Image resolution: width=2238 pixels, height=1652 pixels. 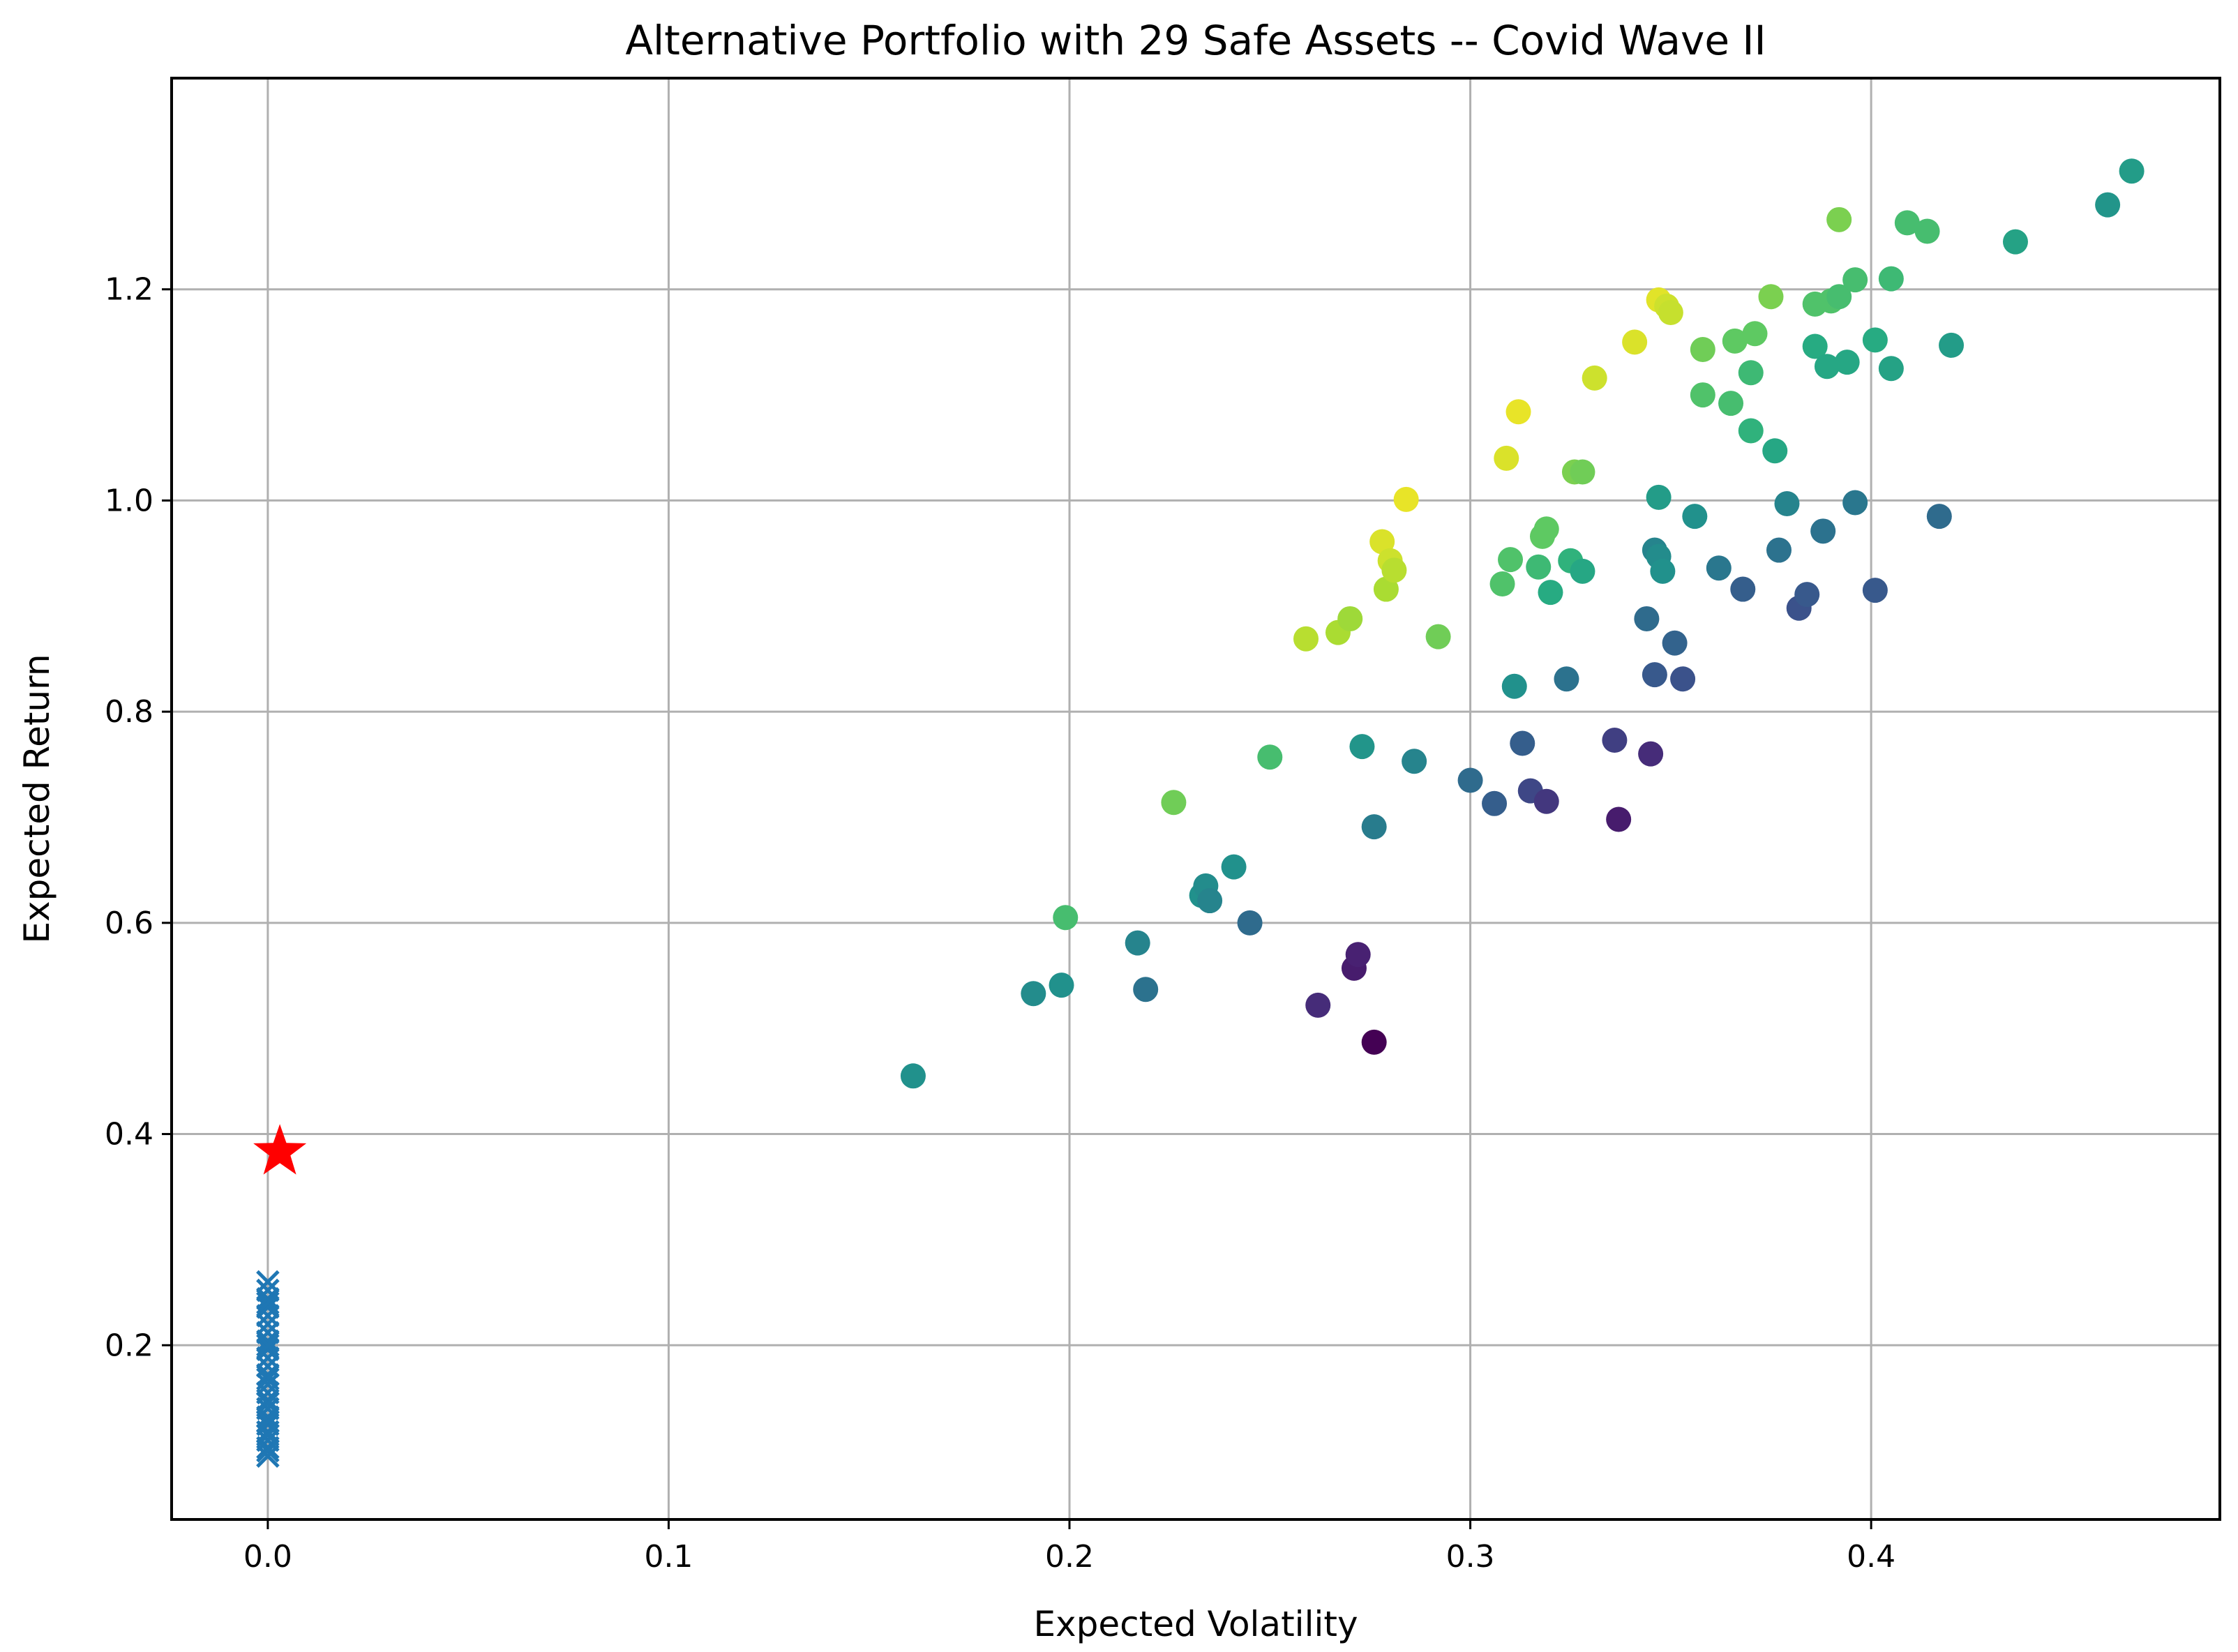 What do you see at coordinates (1195, 1624) in the screenshot?
I see `x-axis-label: Expected Volatility` at bounding box center [1195, 1624].